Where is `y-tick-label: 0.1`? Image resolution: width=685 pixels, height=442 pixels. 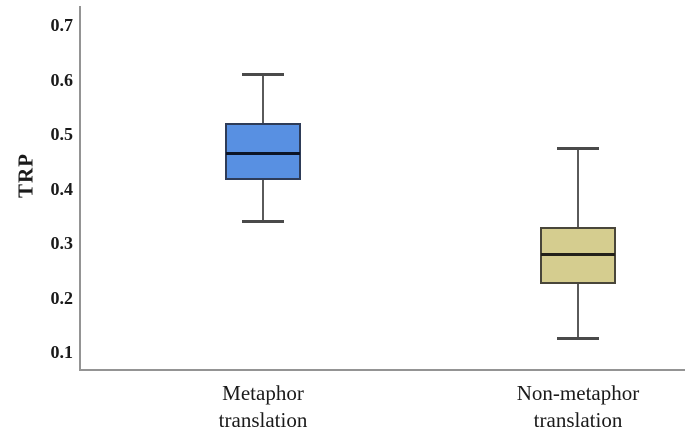 y-tick-label: 0.1 is located at coordinates (62, 352).